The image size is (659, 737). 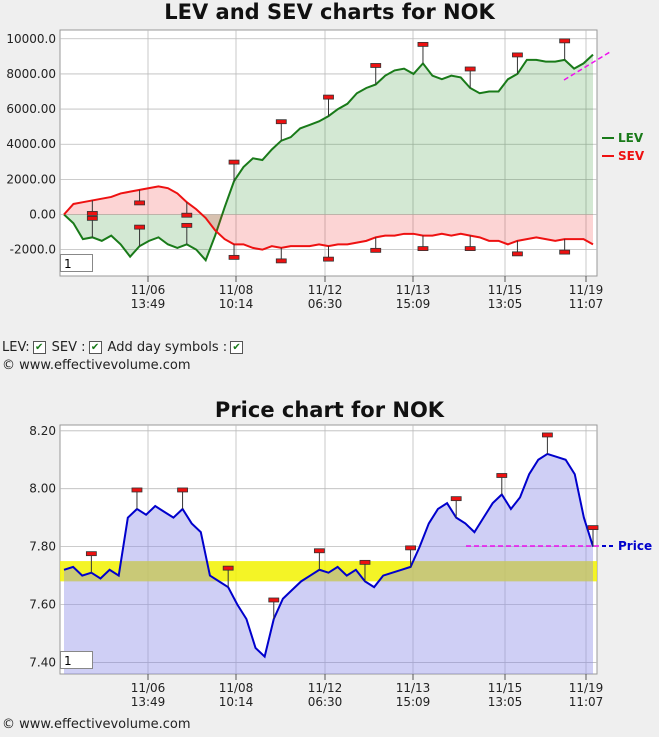 What do you see at coordinates (96, 365) in the screenshot?
I see `copyright-top: © www.effectivevolume.com` at bounding box center [96, 365].